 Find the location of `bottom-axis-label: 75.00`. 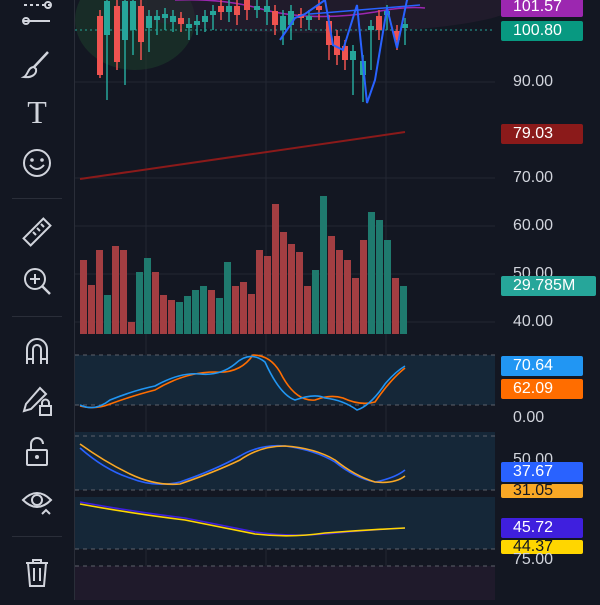

bottom-axis-label: 75.00 is located at coordinates (533, 559).